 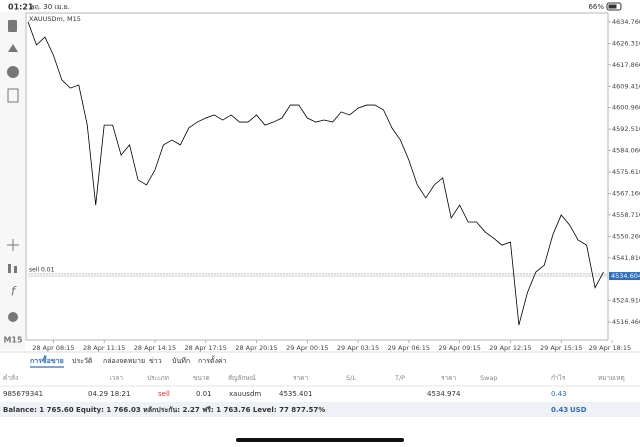 What do you see at coordinates (245, 394) in the screenshot?
I see `order-symbol: xauusdm` at bounding box center [245, 394].